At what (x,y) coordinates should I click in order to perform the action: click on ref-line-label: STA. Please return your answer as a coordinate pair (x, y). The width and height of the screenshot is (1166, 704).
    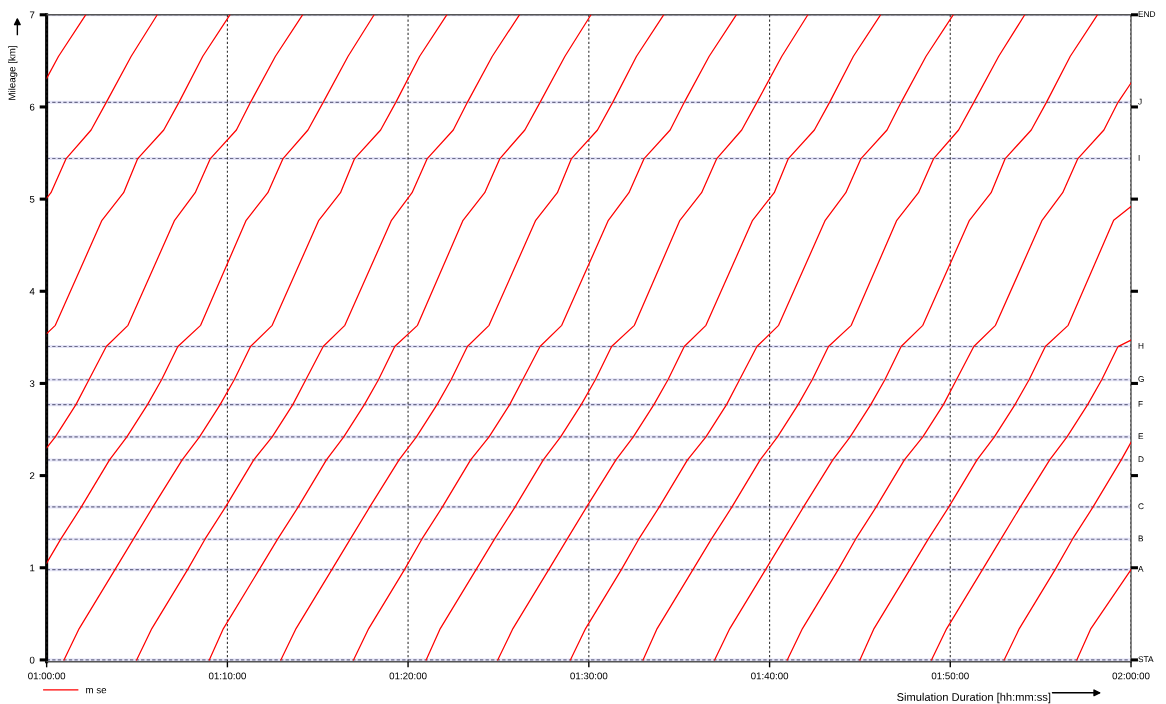
    Looking at the image, I should click on (1146, 659).